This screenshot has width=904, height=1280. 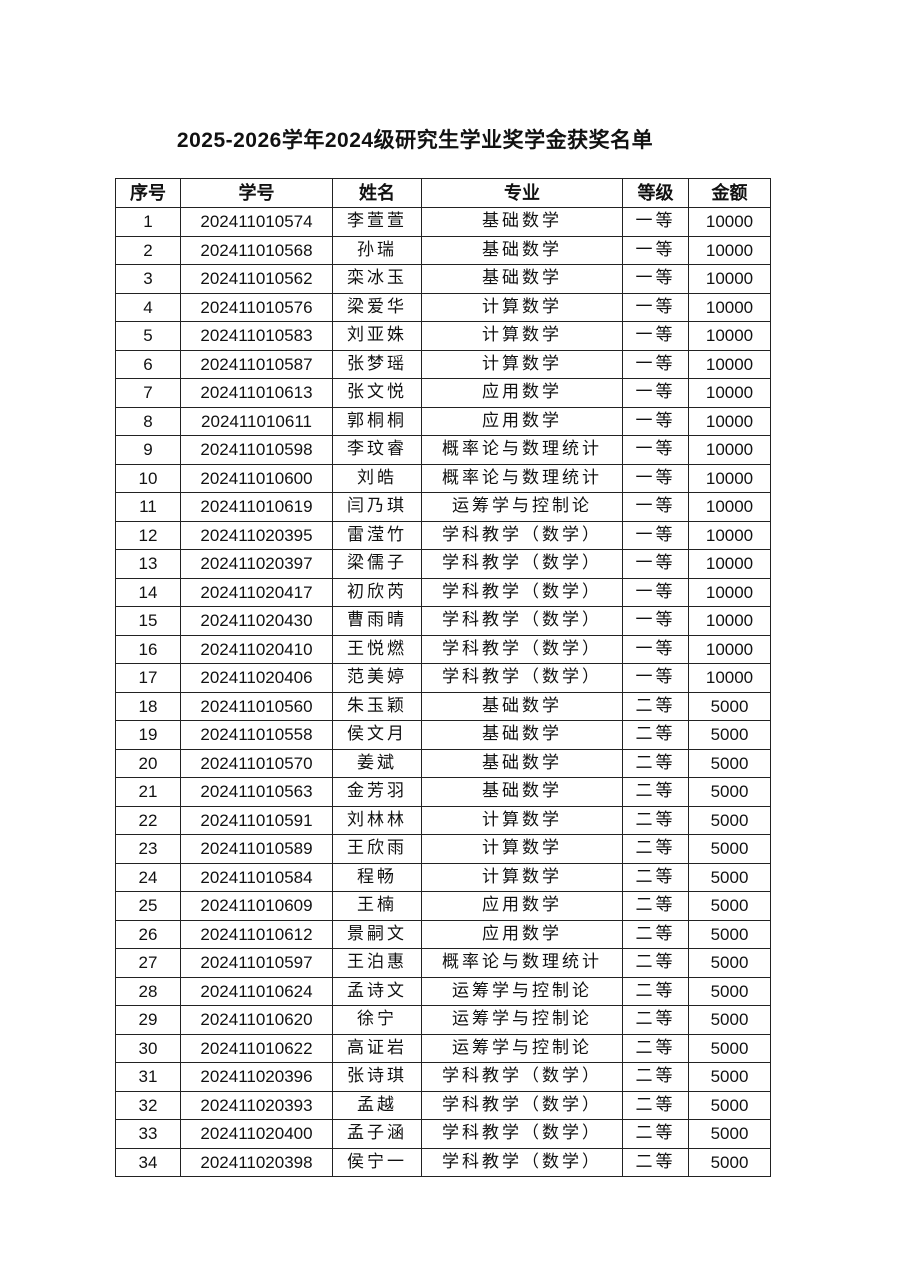 What do you see at coordinates (377, 1048) in the screenshot?
I see `cell-name: 高证岩` at bounding box center [377, 1048].